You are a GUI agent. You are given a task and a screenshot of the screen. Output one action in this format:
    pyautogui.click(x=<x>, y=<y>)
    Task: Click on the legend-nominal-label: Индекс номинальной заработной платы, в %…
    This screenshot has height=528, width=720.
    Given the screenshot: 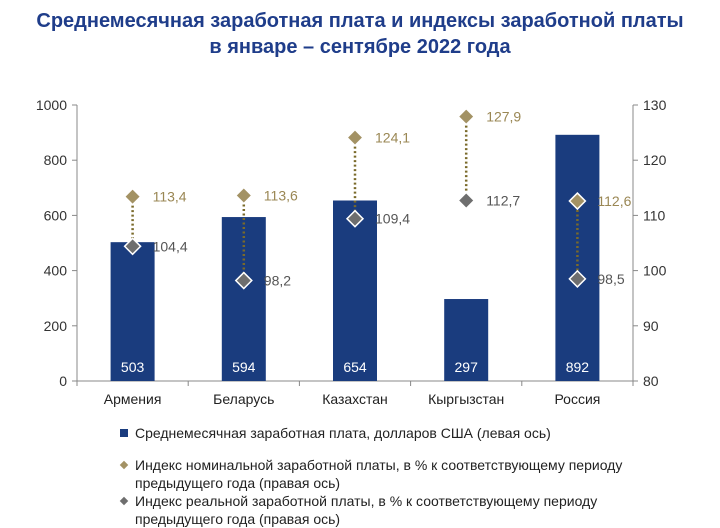 What is the action you would take?
    pyautogui.click(x=379, y=474)
    